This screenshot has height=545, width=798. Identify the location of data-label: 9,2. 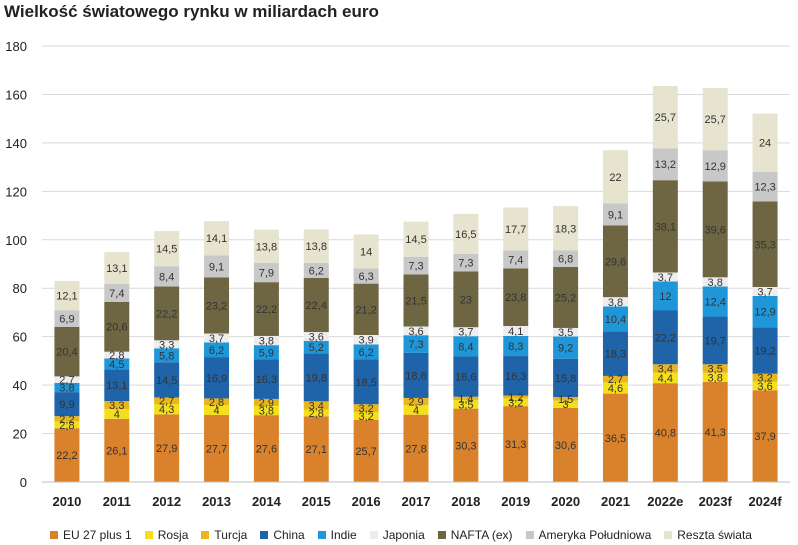
(565, 349).